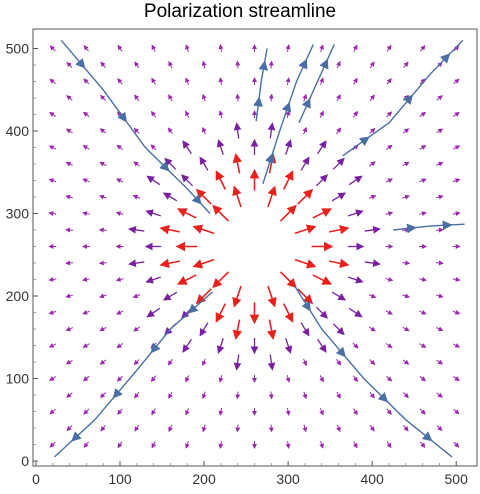  Describe the element at coordinates (457, 479) in the screenshot. I see `x-tick-label: 500` at that location.